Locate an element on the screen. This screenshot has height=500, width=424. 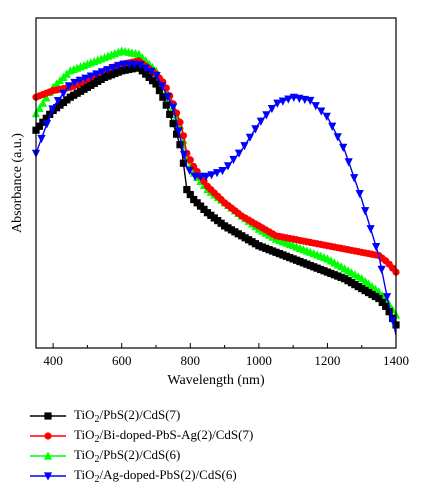
legend-label: TiO2/PbS(2)/CdS(6) is located at coordinates (127, 456).